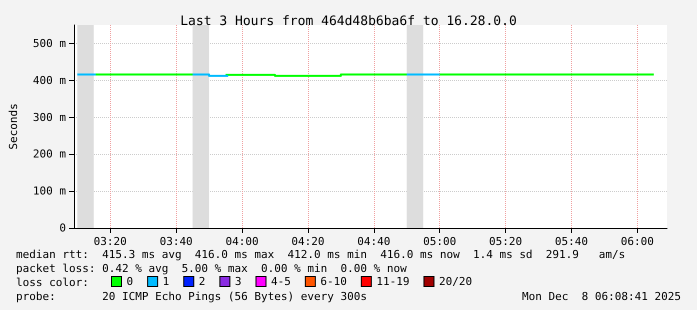 The height and width of the screenshot is (310, 697). I want to click on y-tick-label: 200 m, so click(49, 154).